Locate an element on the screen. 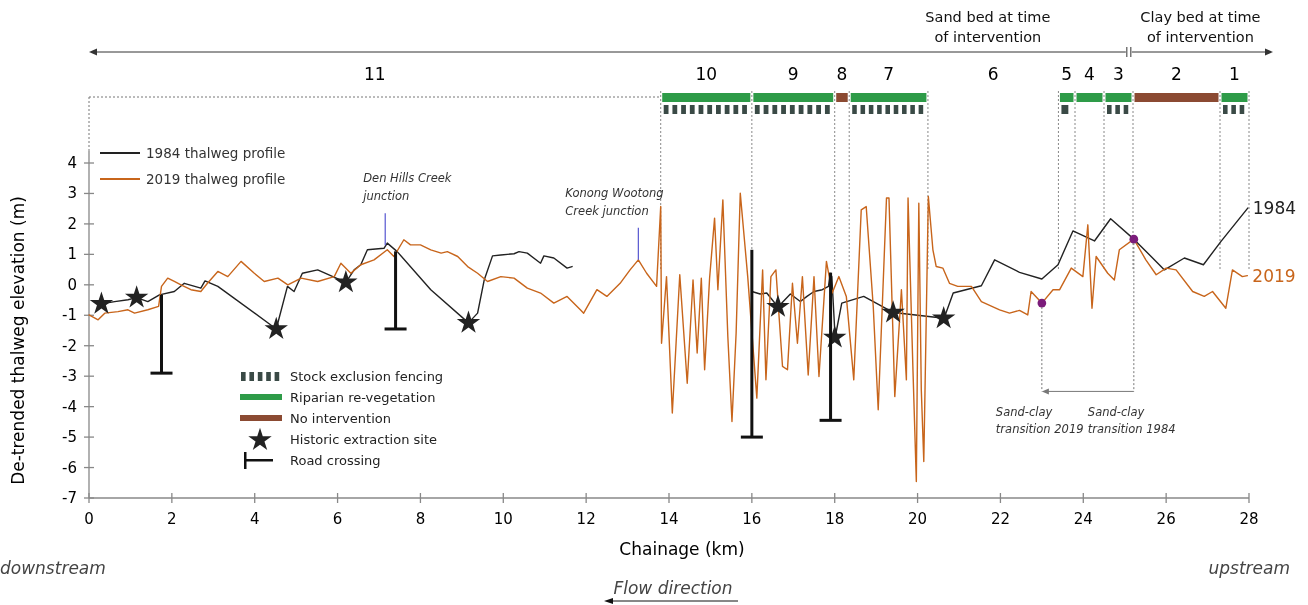 This screenshot has height=605, width=1308. text: 8 is located at coordinates (842, 74).